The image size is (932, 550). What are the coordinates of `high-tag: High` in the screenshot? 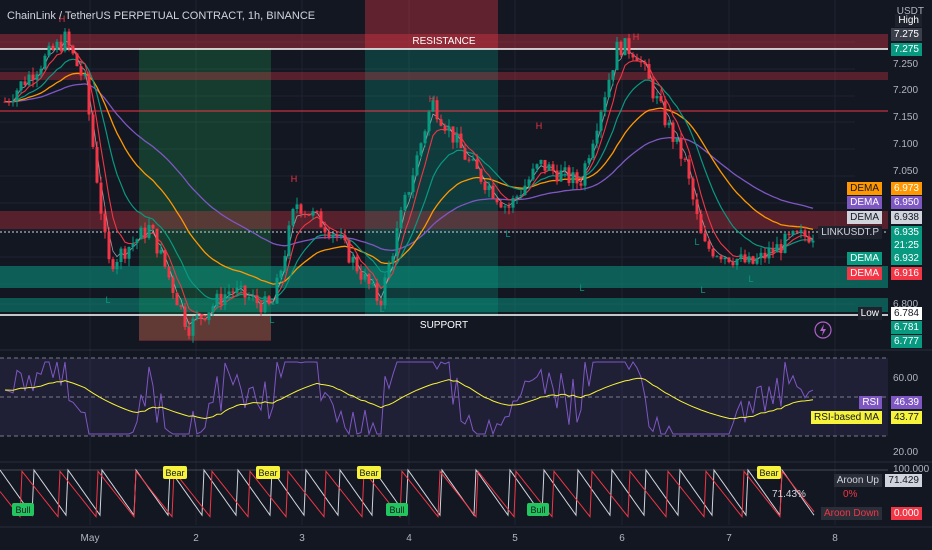 It's located at (908, 20).